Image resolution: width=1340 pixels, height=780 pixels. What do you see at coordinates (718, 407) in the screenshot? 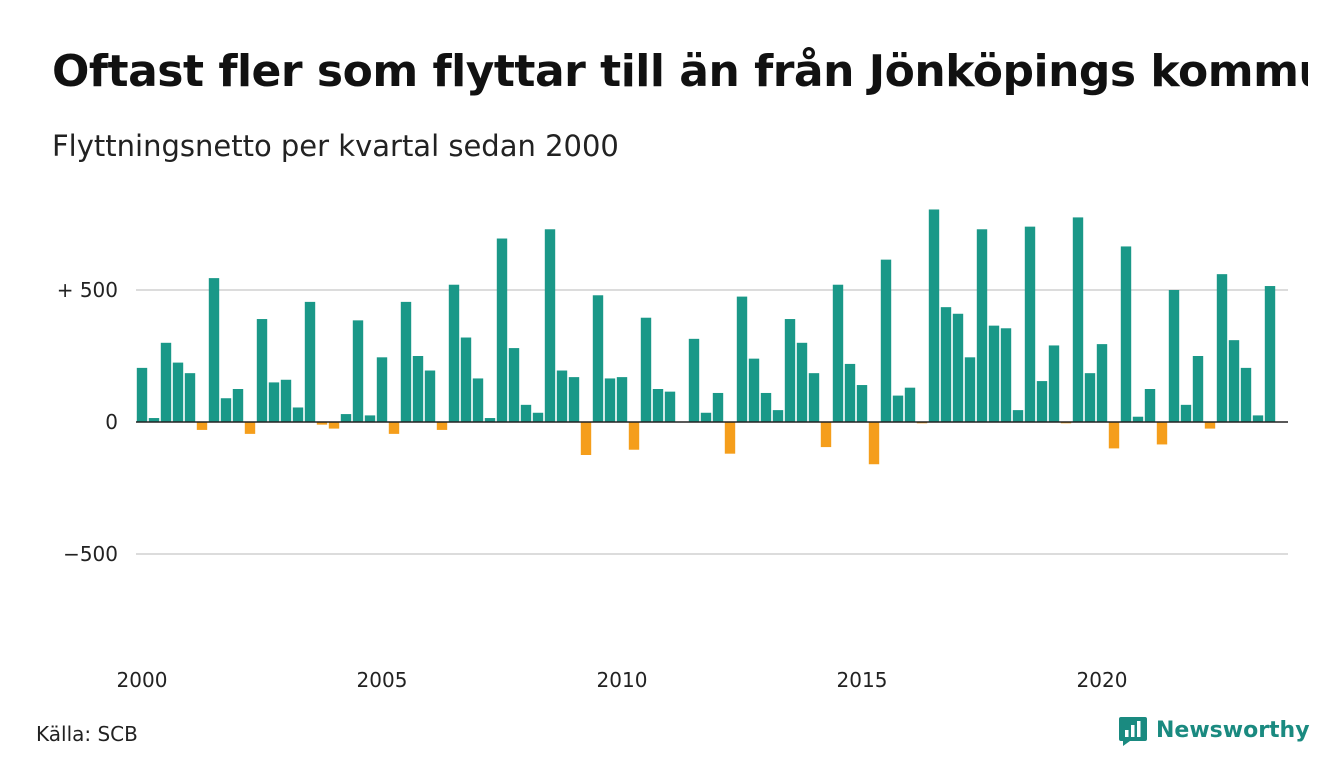
I see `bar-2012-Q1` at bounding box center [718, 407].